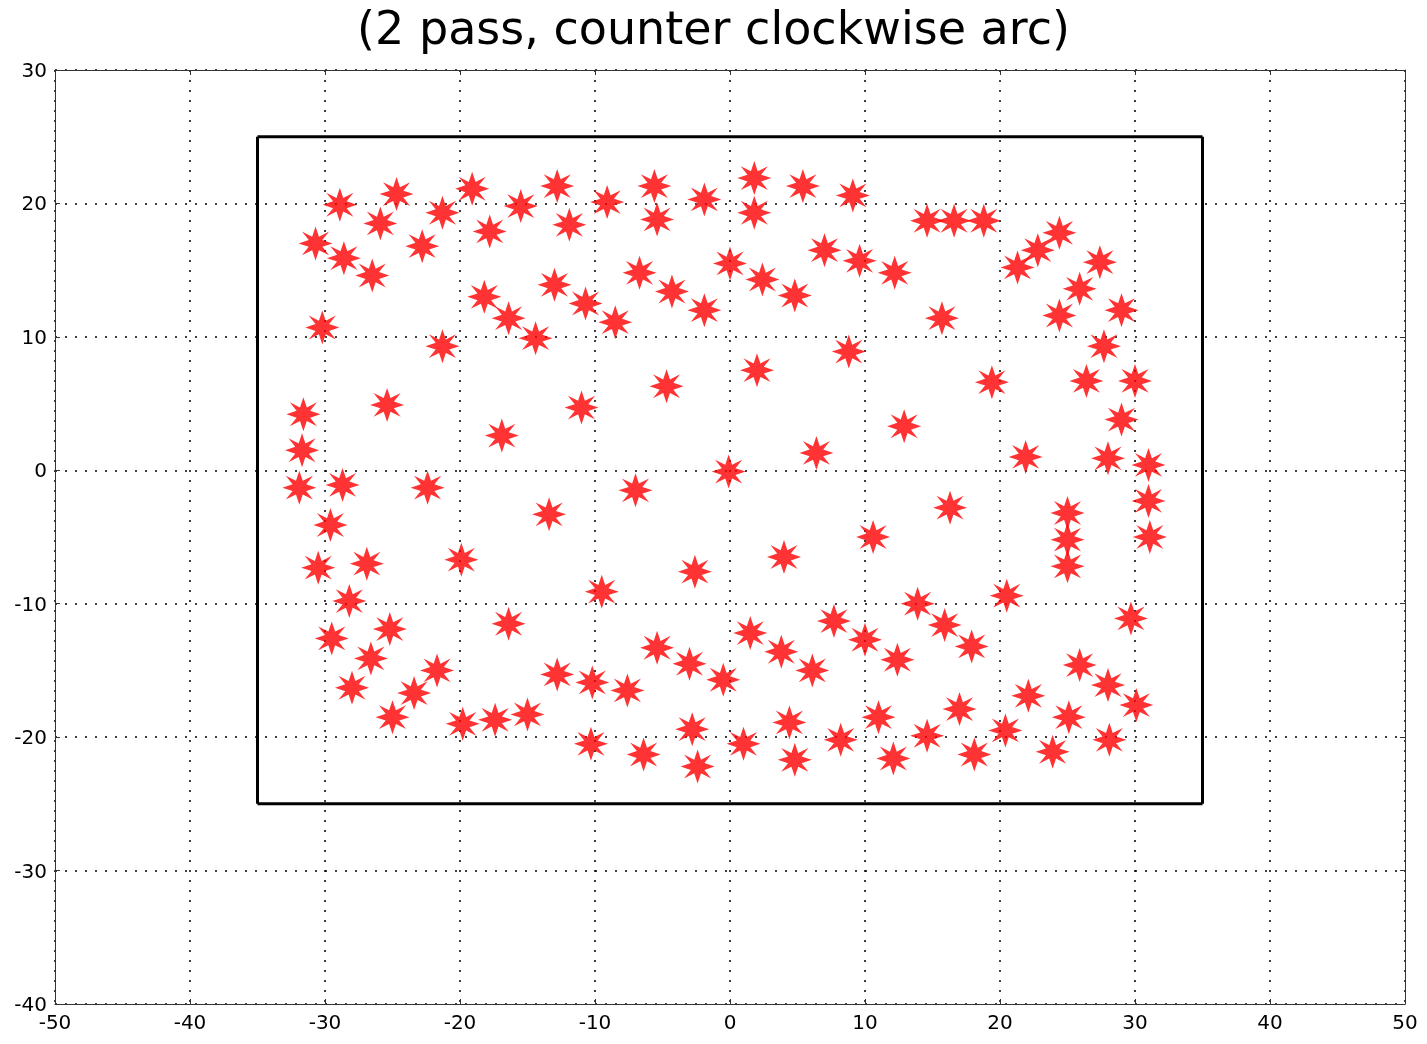 This screenshot has height=1044, width=1427. I want to click on y-tick-label: -10, so click(30, 603).